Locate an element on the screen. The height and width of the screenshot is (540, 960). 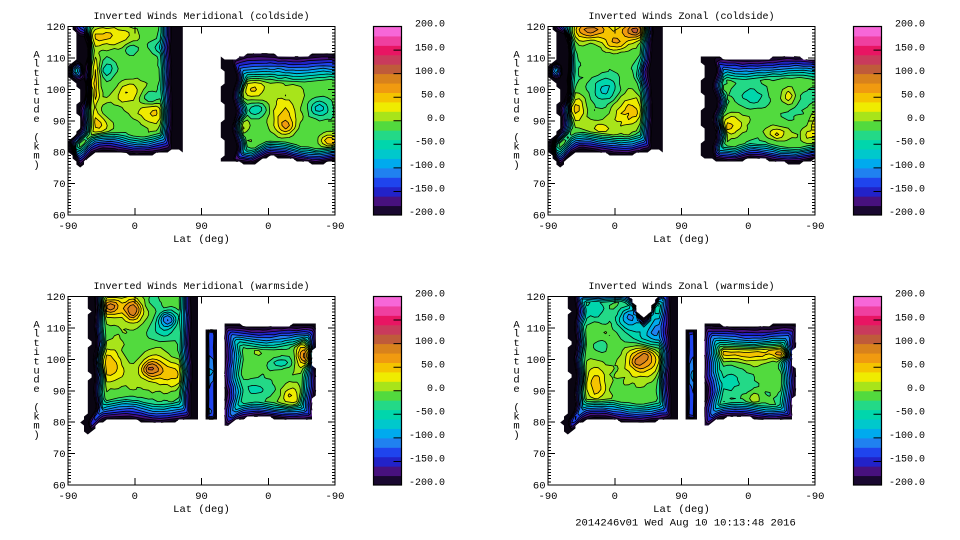
svg-text:2014246v01 Wed Aug 10 10:13:48: 2014246v01 Wed Aug 10 10:13:48 2016 is located at coordinates (685, 524).